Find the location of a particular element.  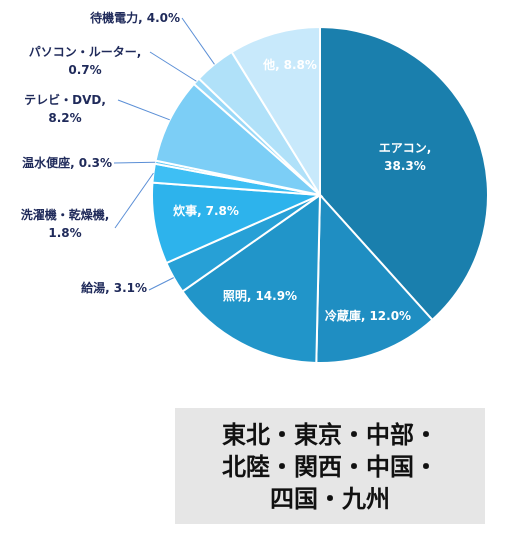

label-name: 照明, is located at coordinates (237, 295).